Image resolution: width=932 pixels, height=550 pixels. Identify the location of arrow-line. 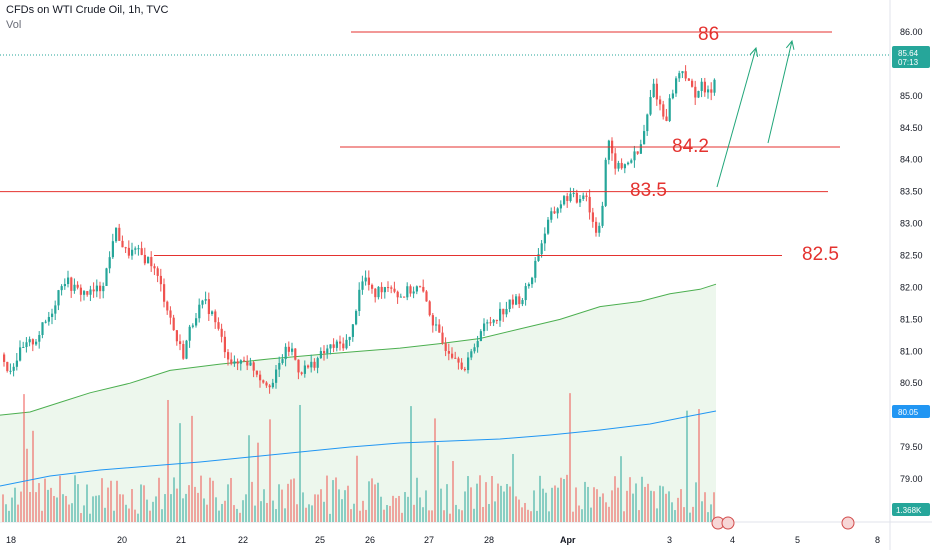
(736, 117).